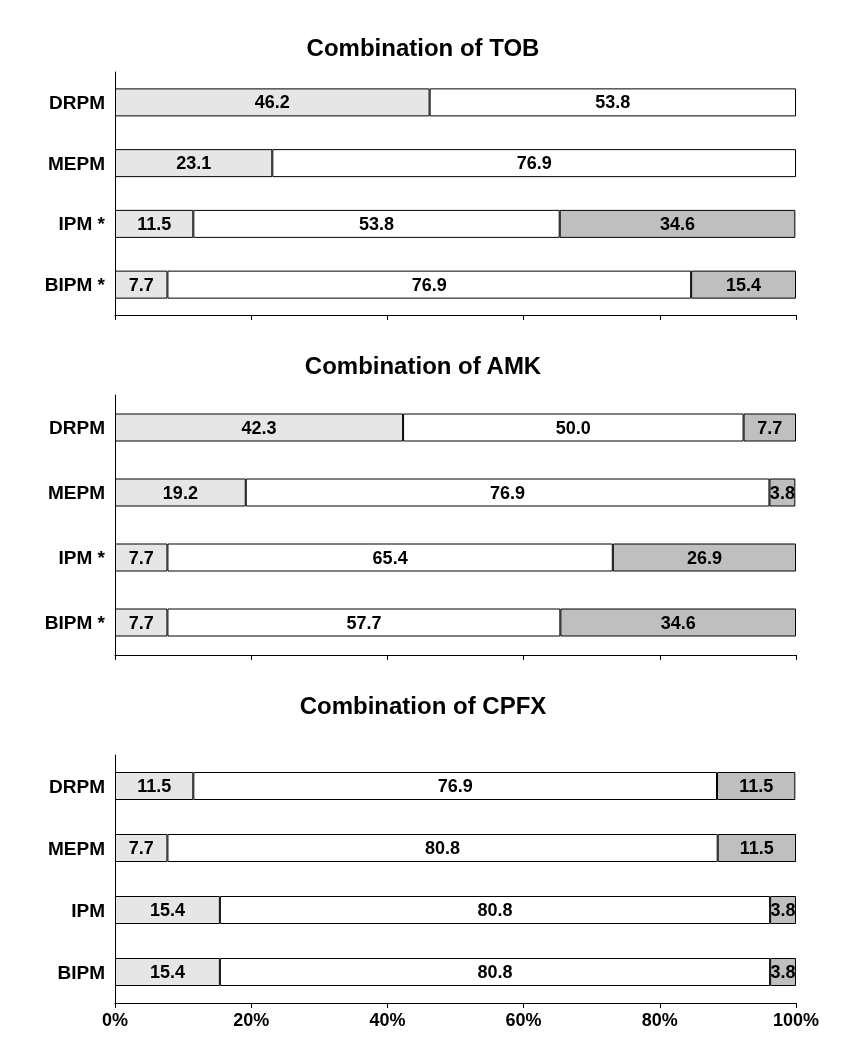 This screenshot has height=1048, width=846. I want to click on data-label: 26.9, so click(704, 557).